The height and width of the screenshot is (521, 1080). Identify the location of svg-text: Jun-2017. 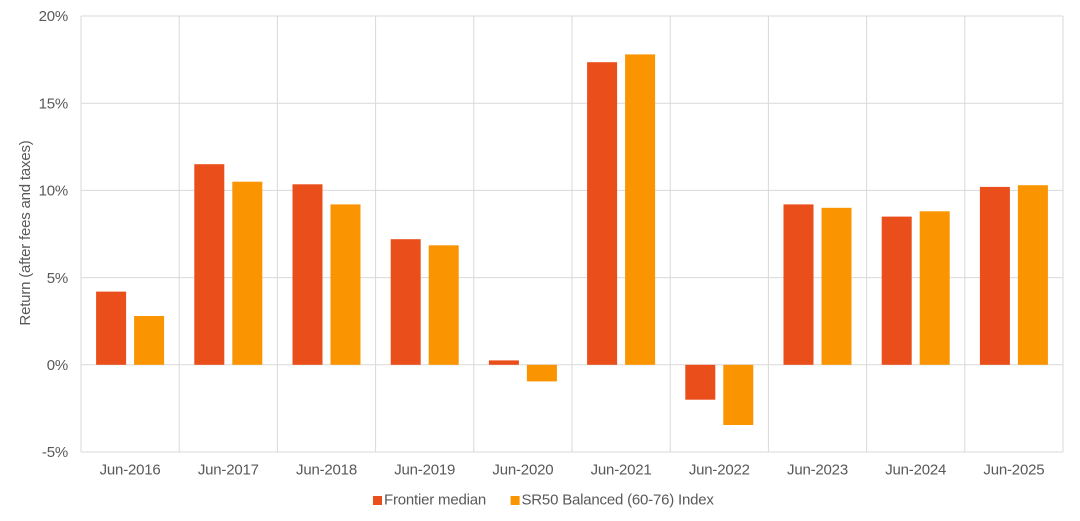
(228, 470).